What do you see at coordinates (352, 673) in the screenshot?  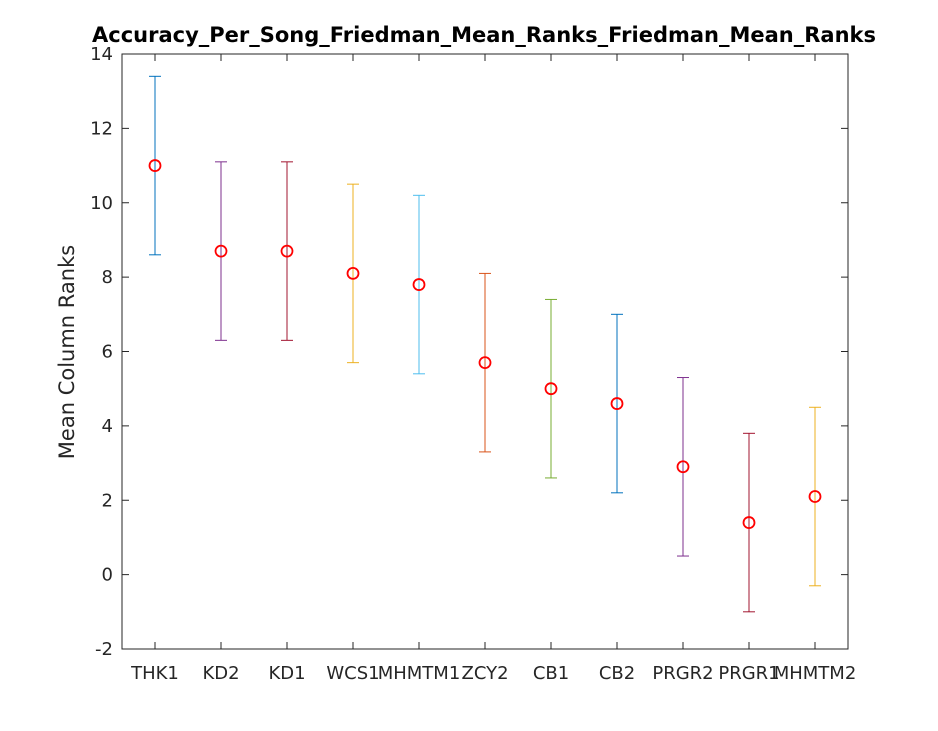 I see `x-tick-label: WCS1` at bounding box center [352, 673].